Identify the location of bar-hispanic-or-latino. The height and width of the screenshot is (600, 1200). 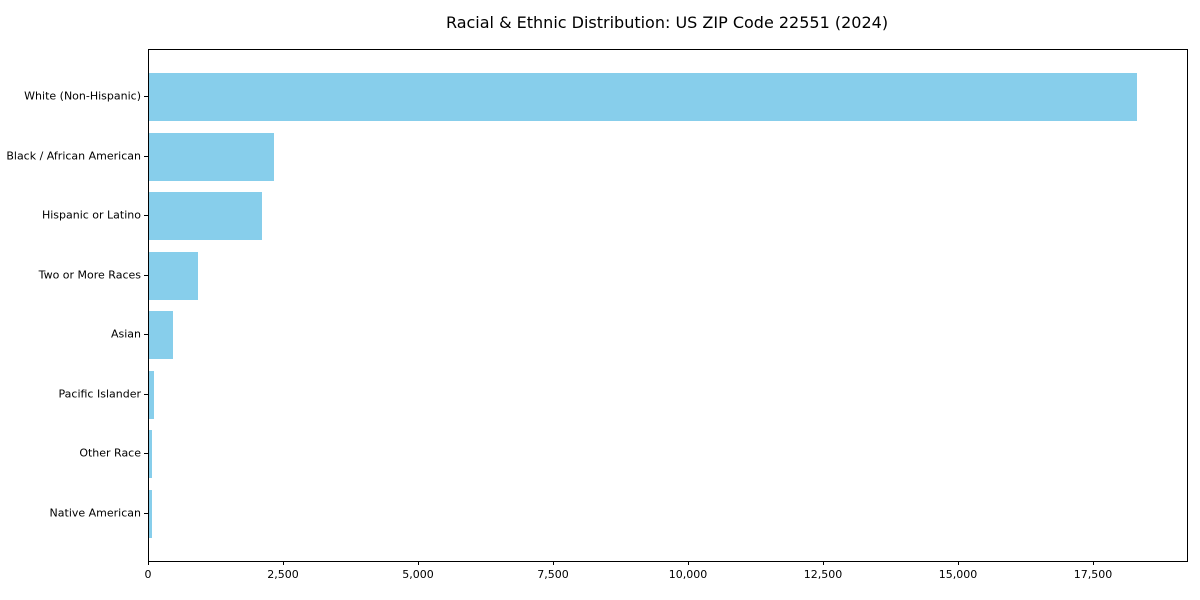
(205, 216).